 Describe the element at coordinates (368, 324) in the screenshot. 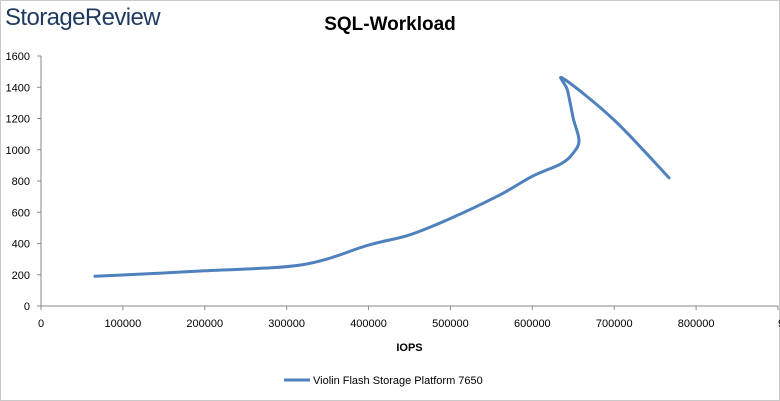

I see `x-tick-label: 400000` at that location.